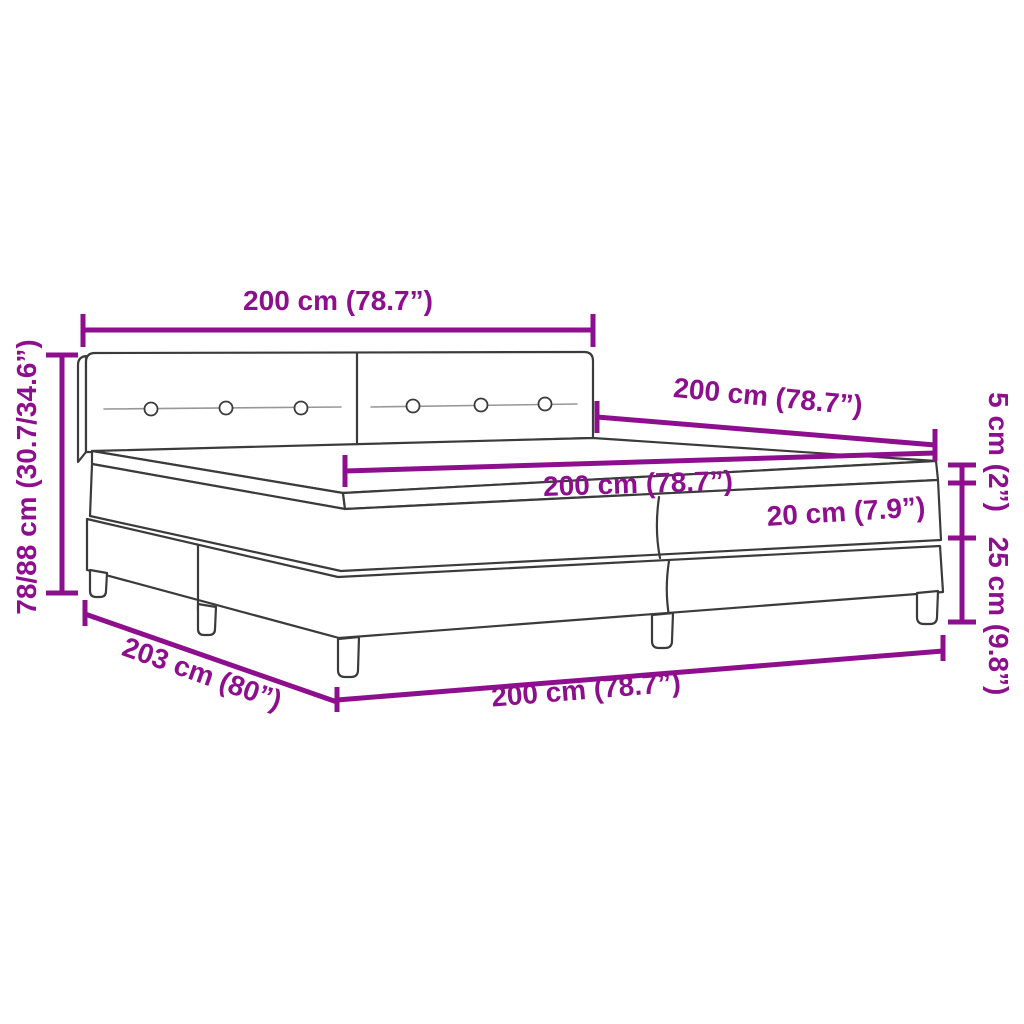  Describe the element at coordinates (348, 406) in the screenshot. I see `tufting-buttons` at that location.